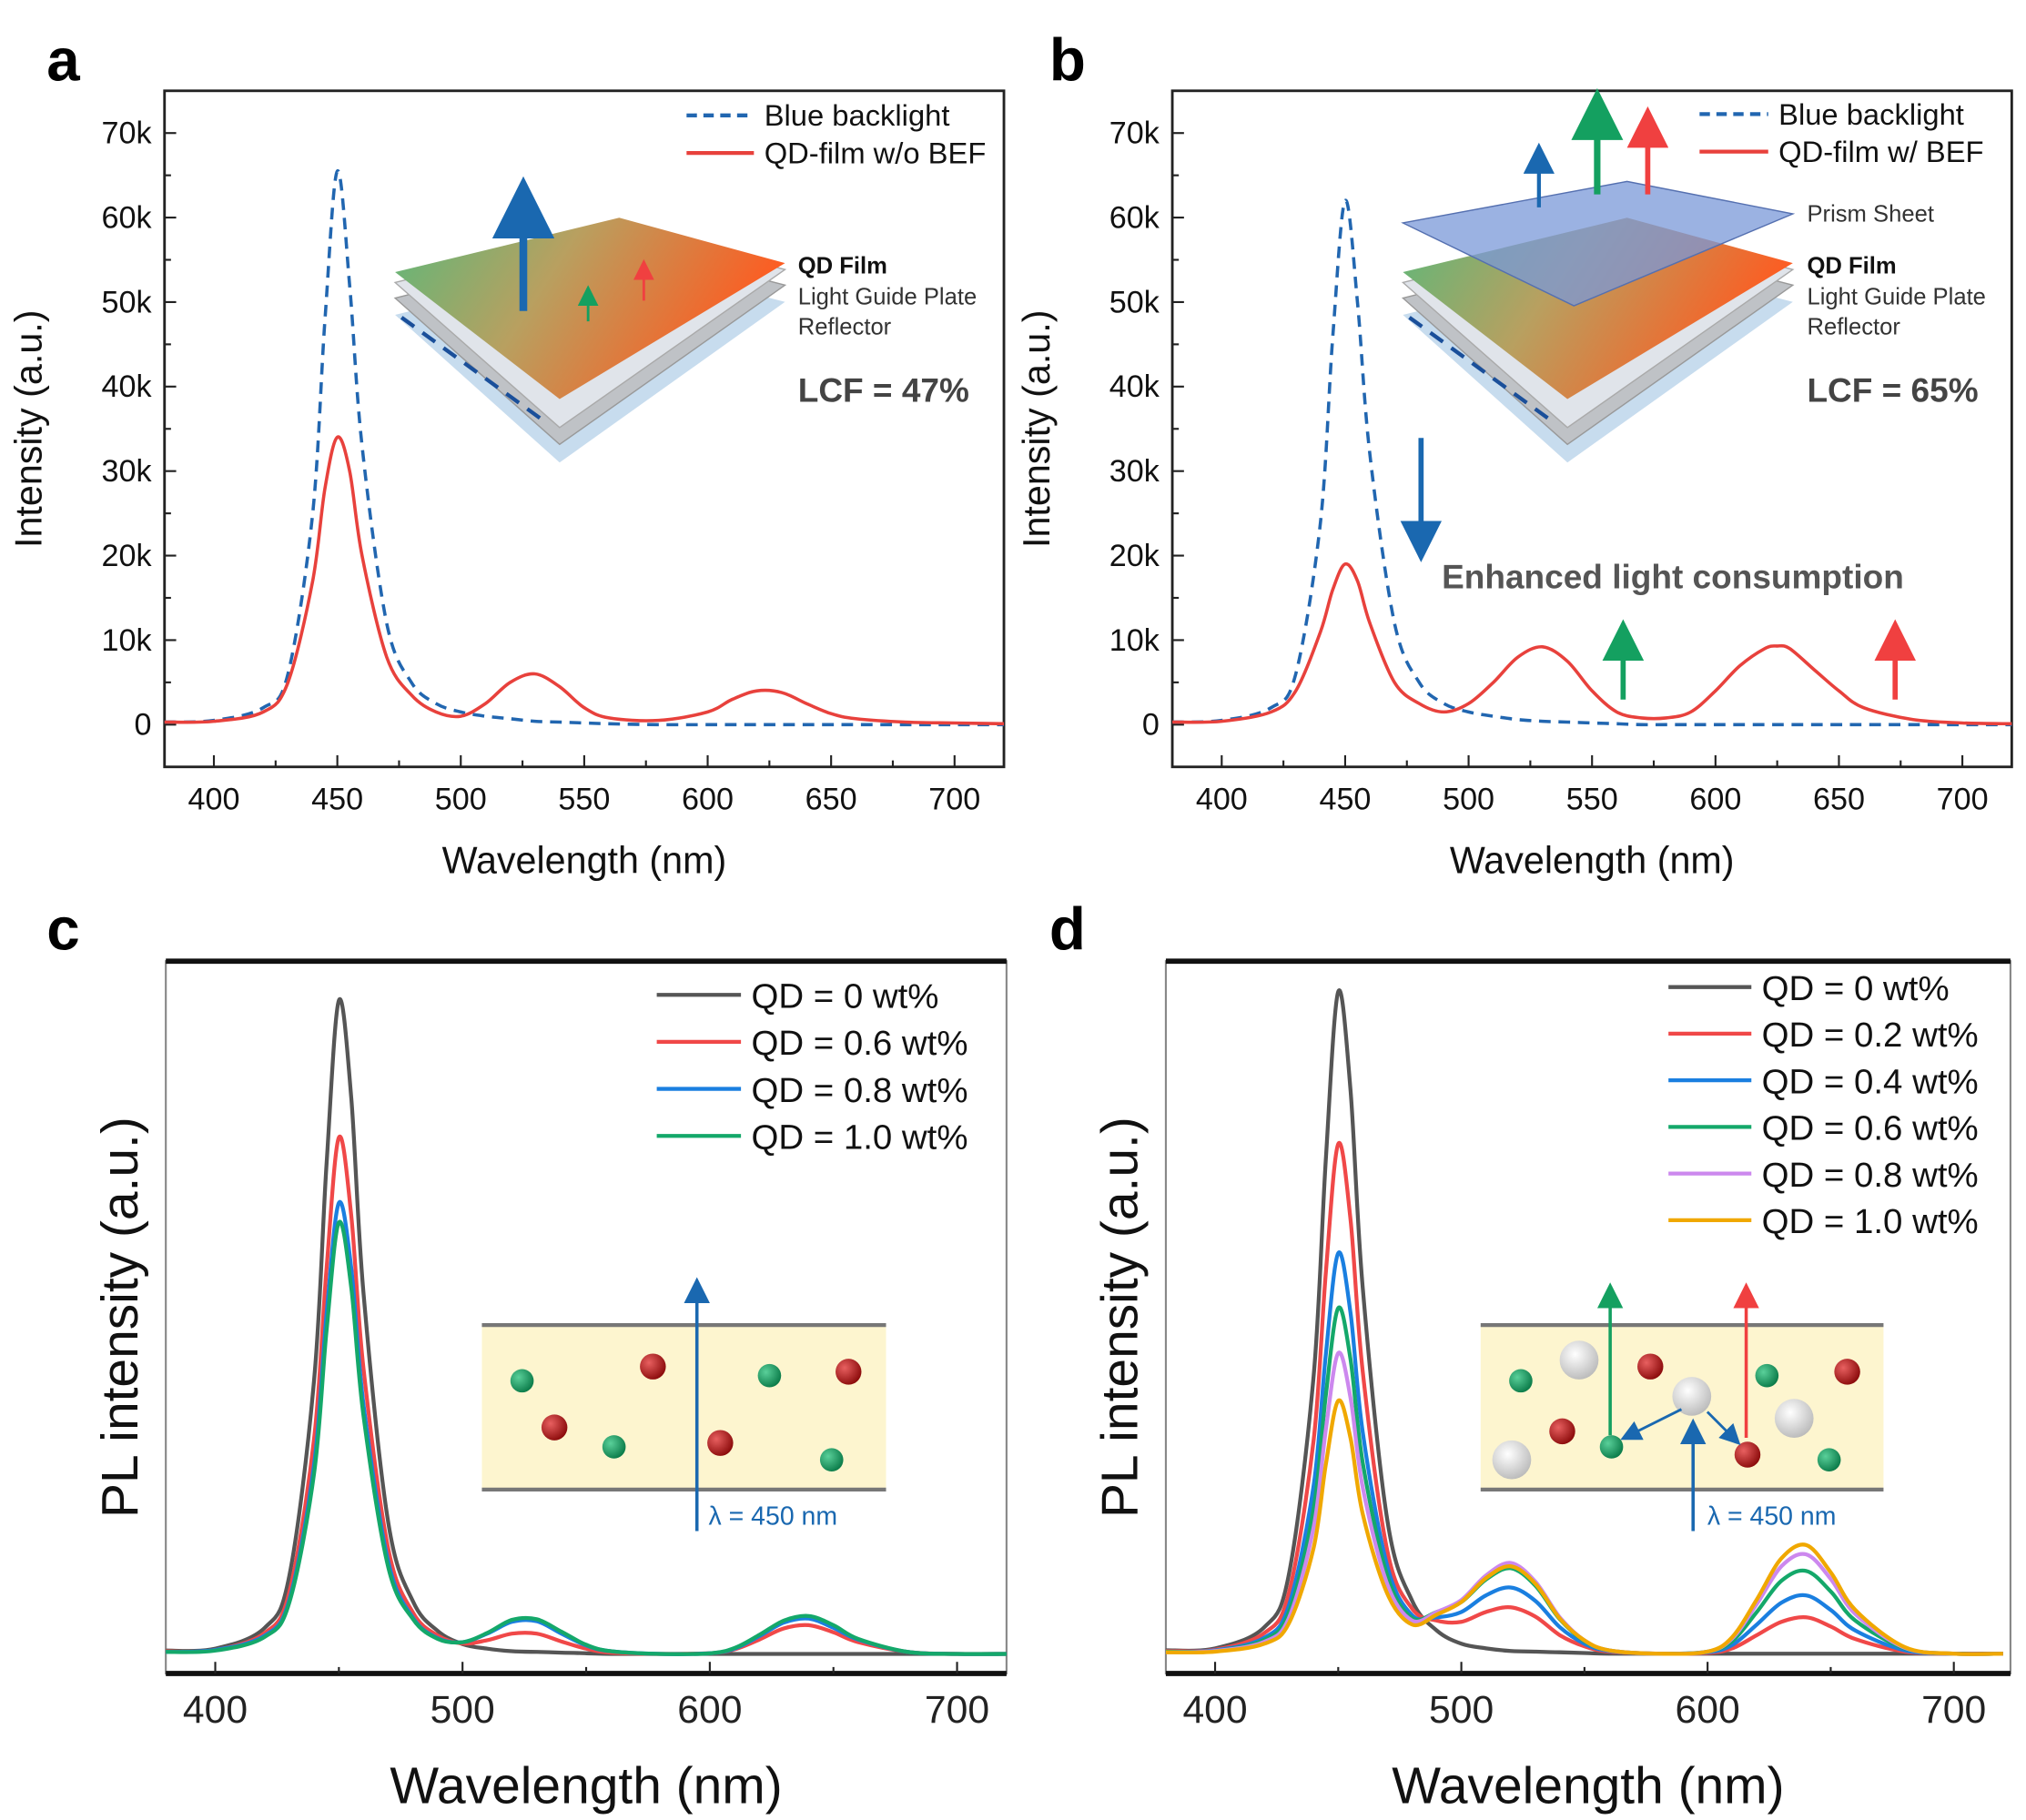 The width and height of the screenshot is (2026, 1820). Describe the element at coordinates (1673, 577) in the screenshot. I see `annotation-enhanced-light: Enhanced light consumption` at that location.